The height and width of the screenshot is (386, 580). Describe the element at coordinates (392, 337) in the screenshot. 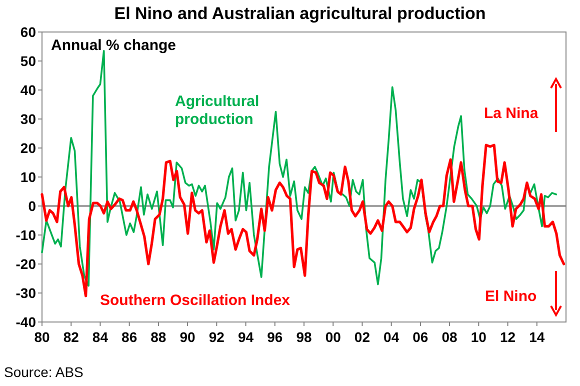

I see `x-tick-label: 04` at that location.